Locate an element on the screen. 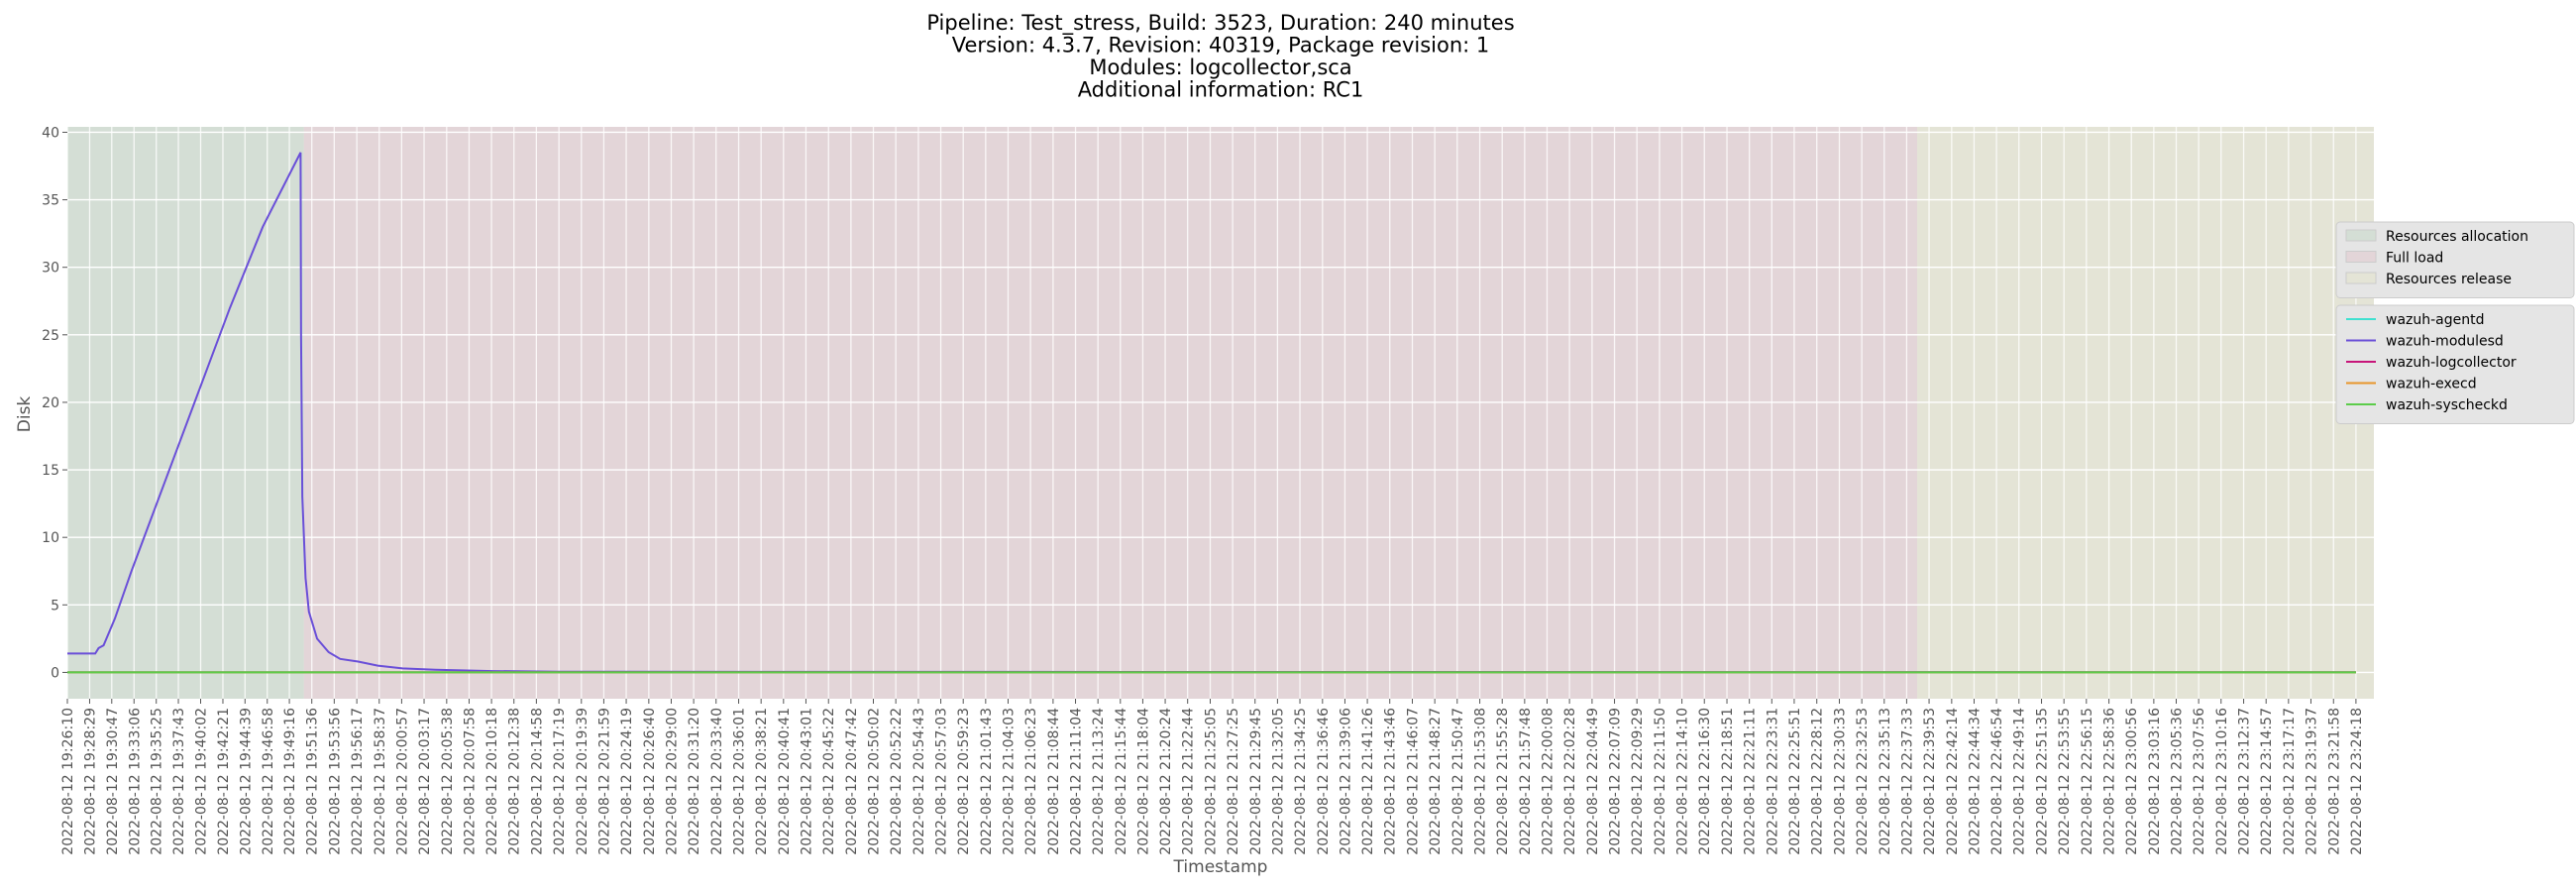 This screenshot has height=892, width=2576. x-tick-label: 2022-08-12 23:21:58 is located at coordinates (2334, 782).